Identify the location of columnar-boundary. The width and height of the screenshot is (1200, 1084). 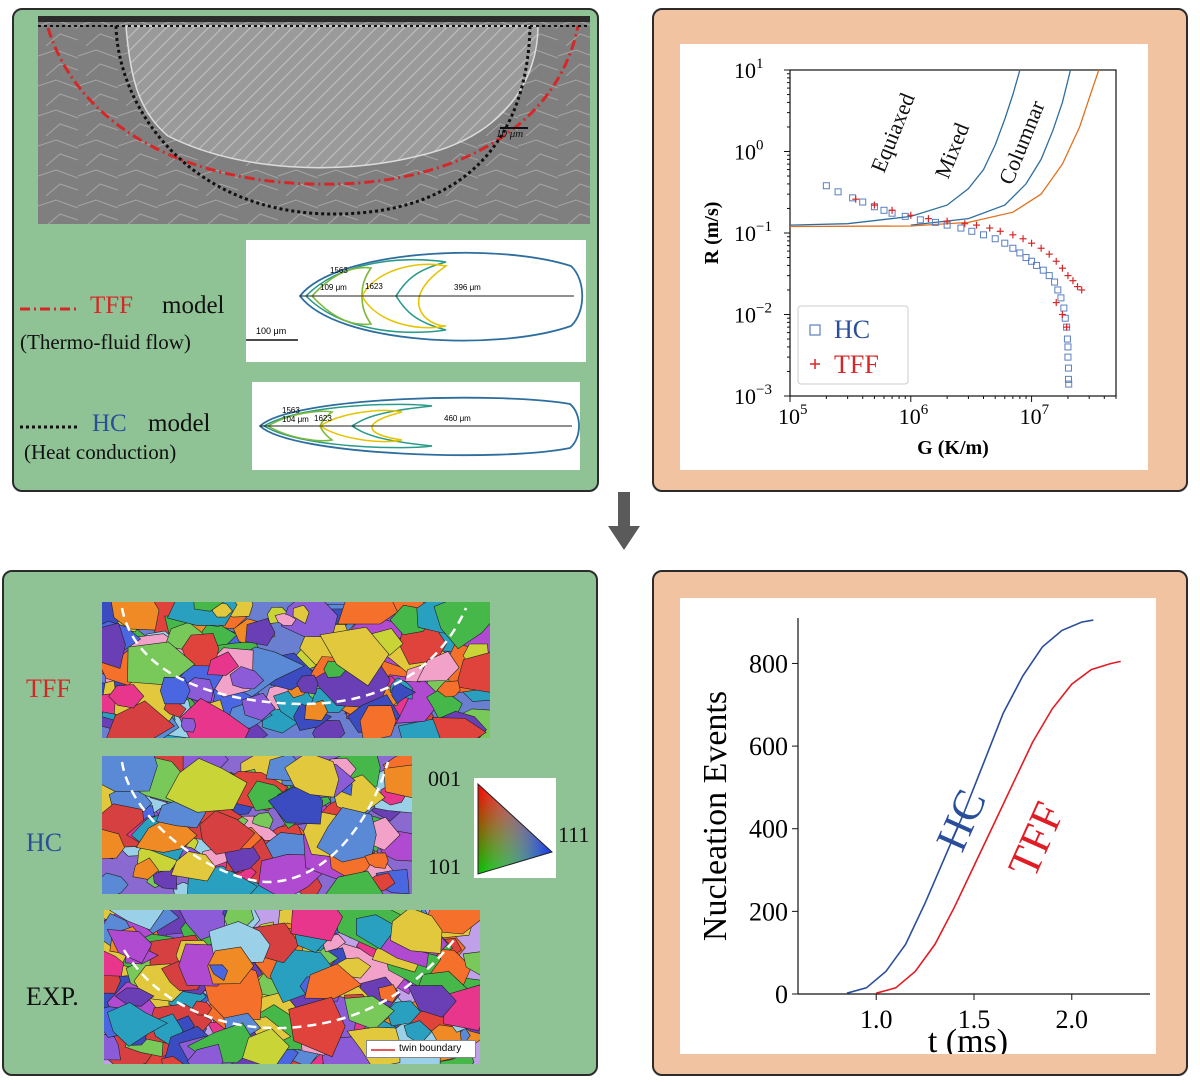
(945, 149).